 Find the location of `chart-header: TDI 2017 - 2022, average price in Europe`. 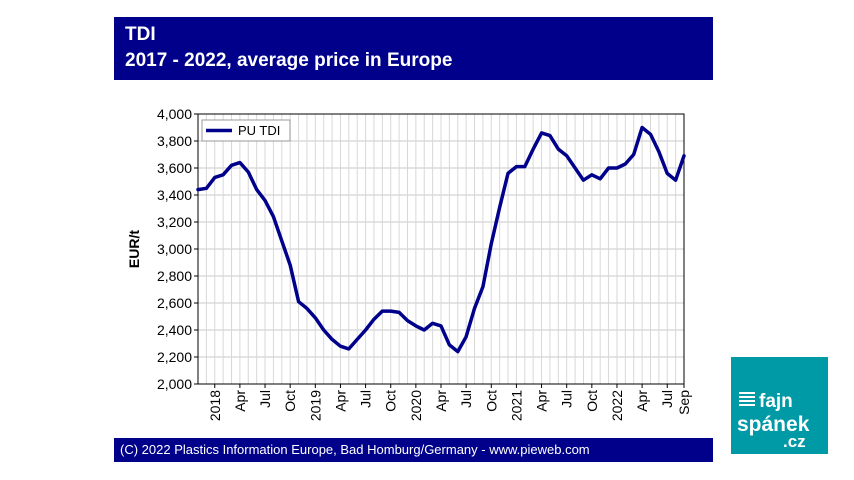

chart-header: TDI 2017 - 2022, average price in Europe is located at coordinates (413, 48).